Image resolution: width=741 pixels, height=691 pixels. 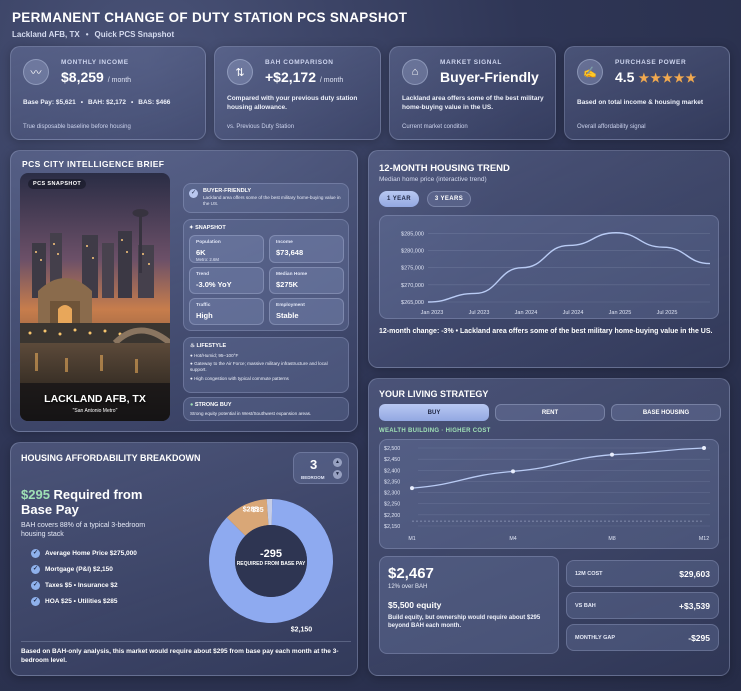 I want to click on afford-item: ✓ Taxes $5 • Insurance $2, so click(x=74, y=585).